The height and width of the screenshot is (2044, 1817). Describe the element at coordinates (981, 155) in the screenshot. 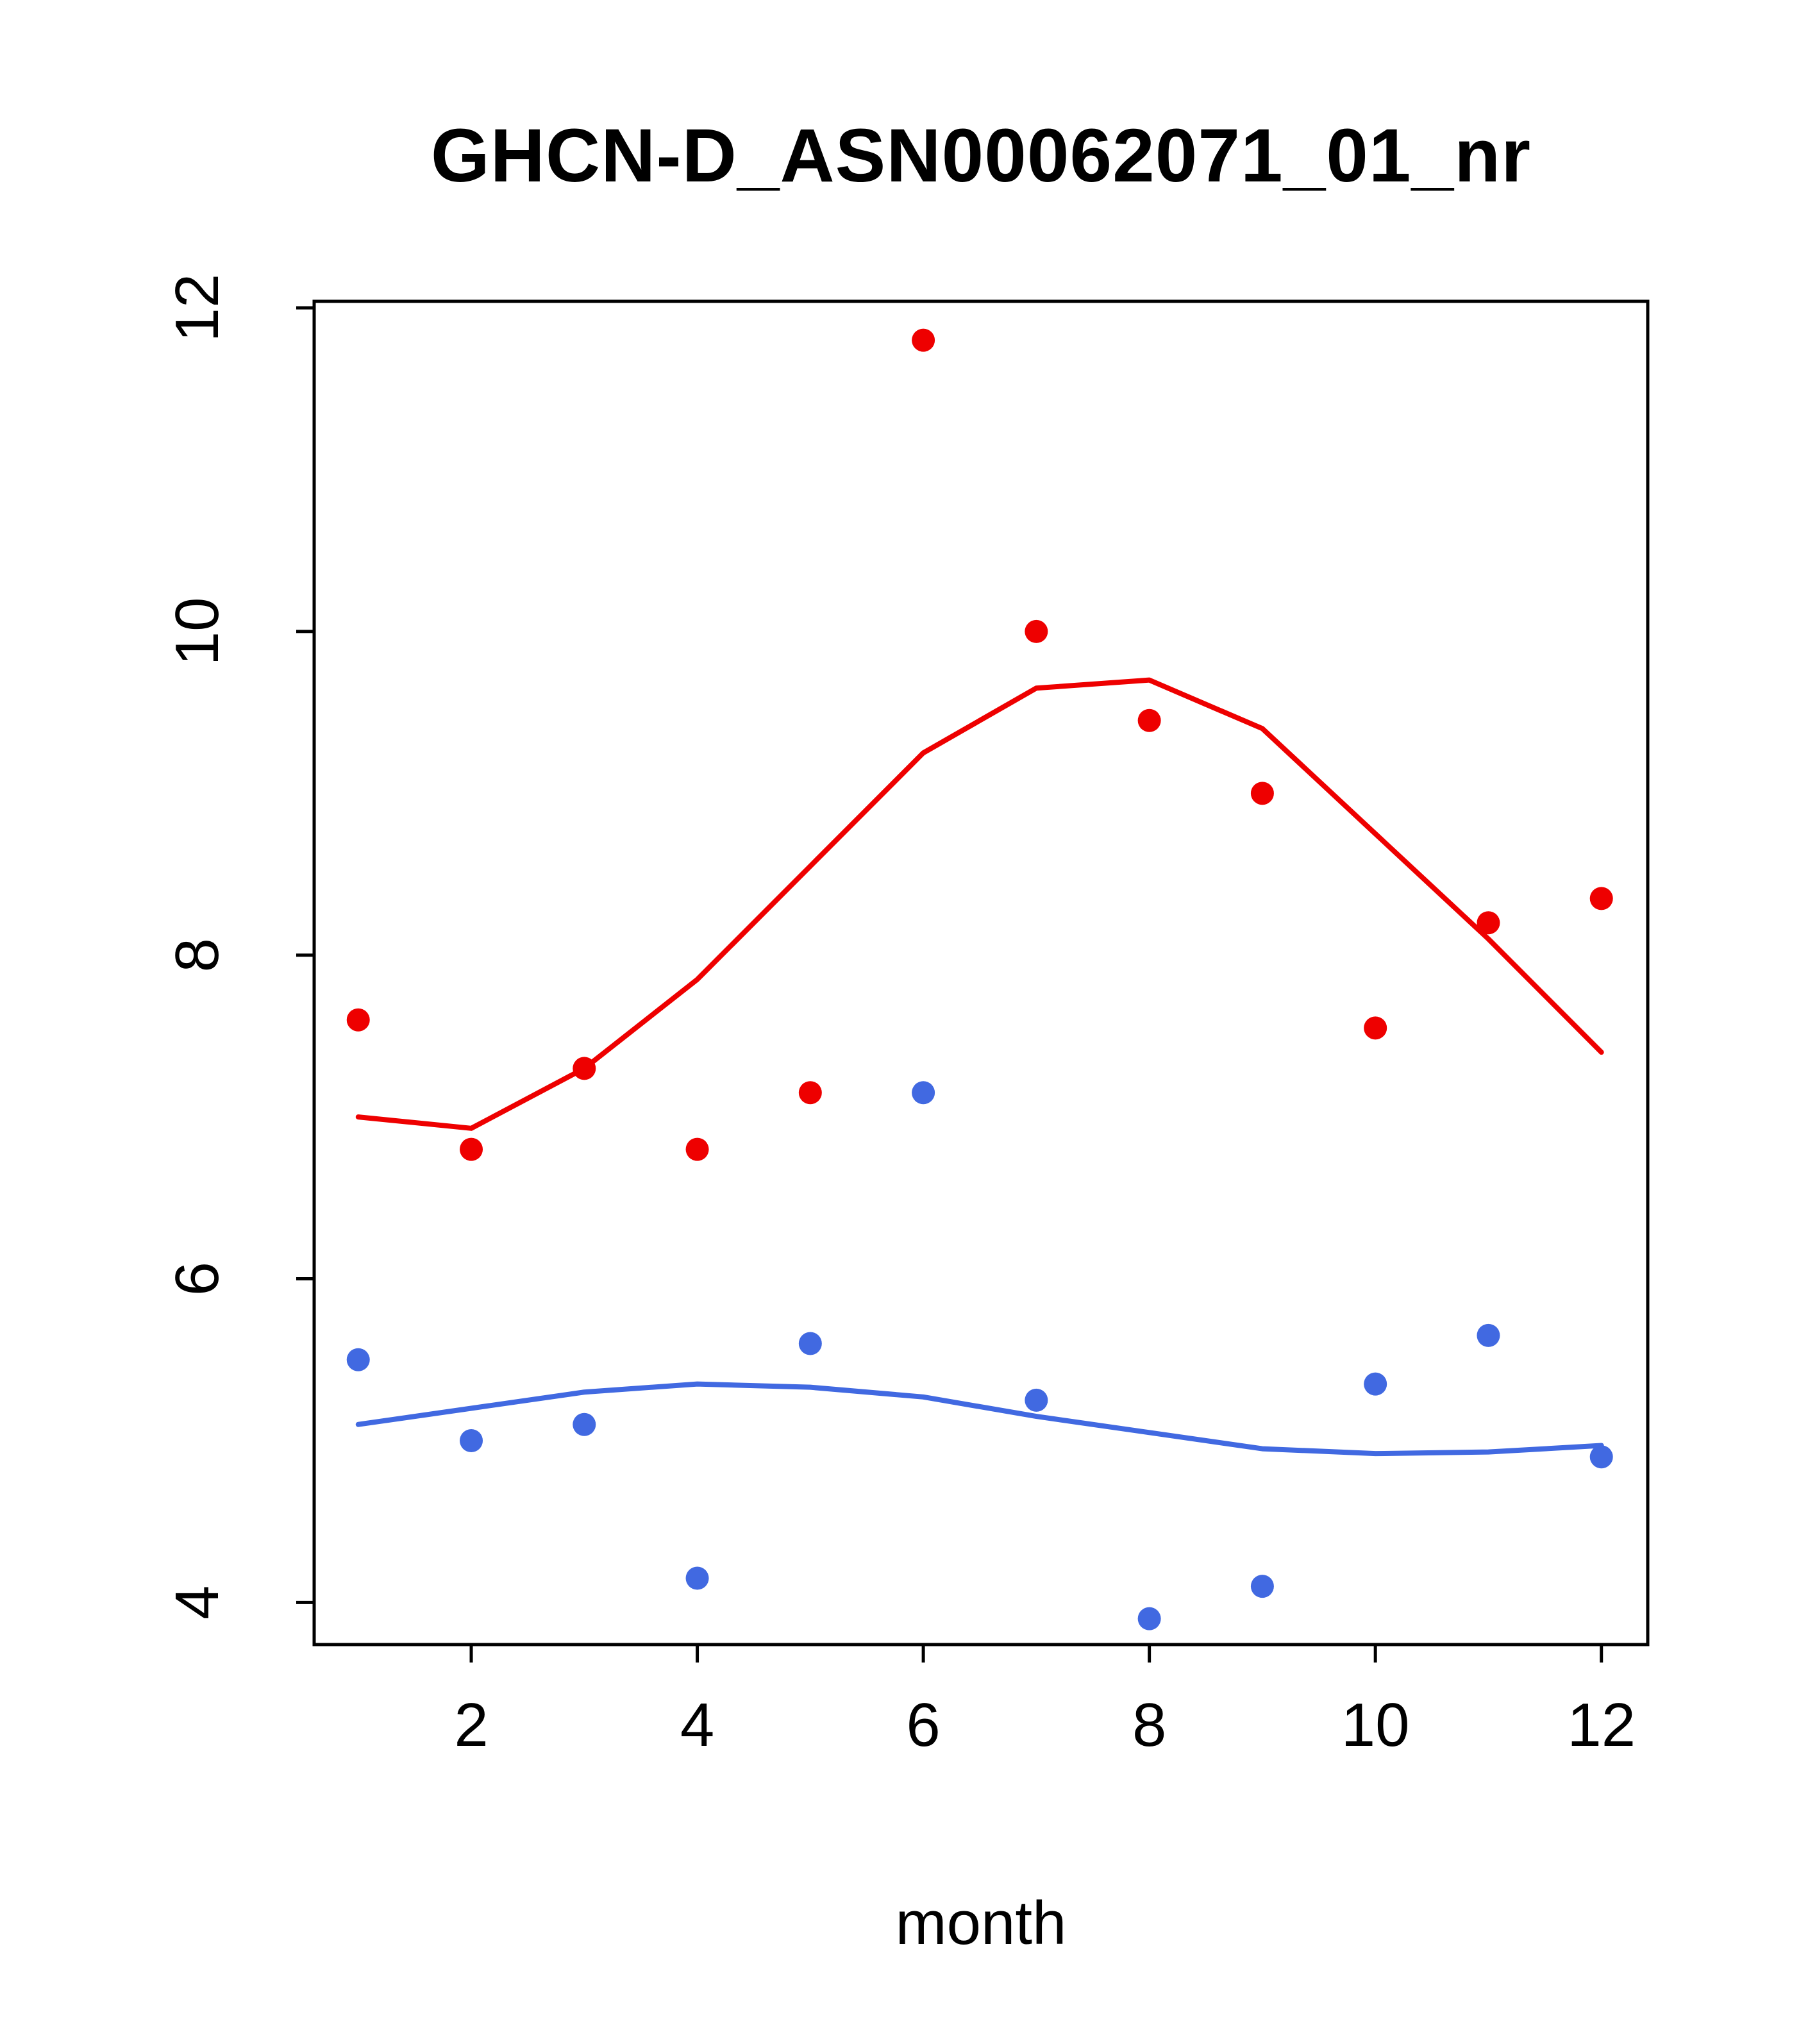

I see `chart-title: GHCN-D_ASN00062071_01_nr` at that location.